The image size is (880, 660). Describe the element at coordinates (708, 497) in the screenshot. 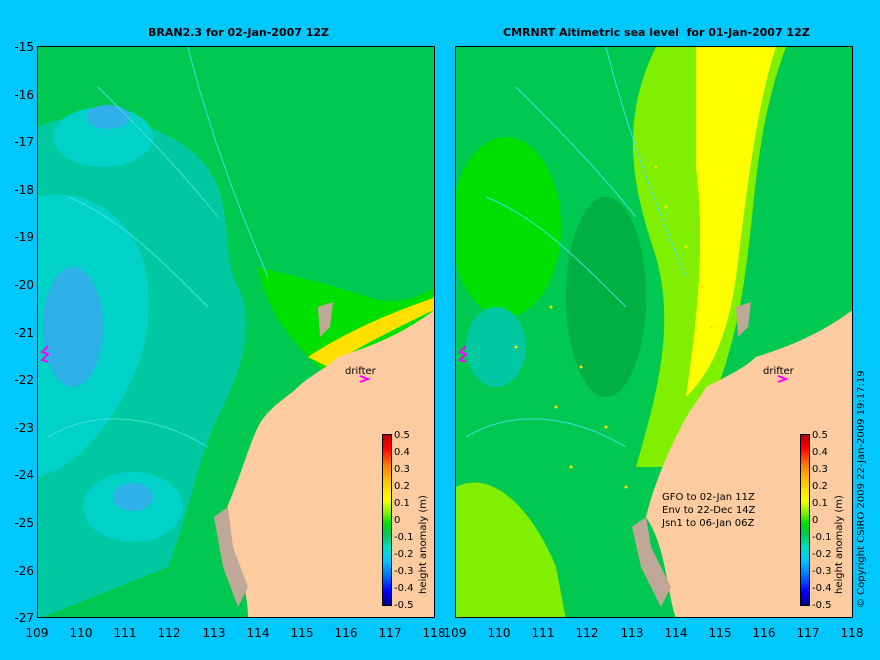

I see `satellite-annotation: GFO to 02-Jan 11Z` at that location.